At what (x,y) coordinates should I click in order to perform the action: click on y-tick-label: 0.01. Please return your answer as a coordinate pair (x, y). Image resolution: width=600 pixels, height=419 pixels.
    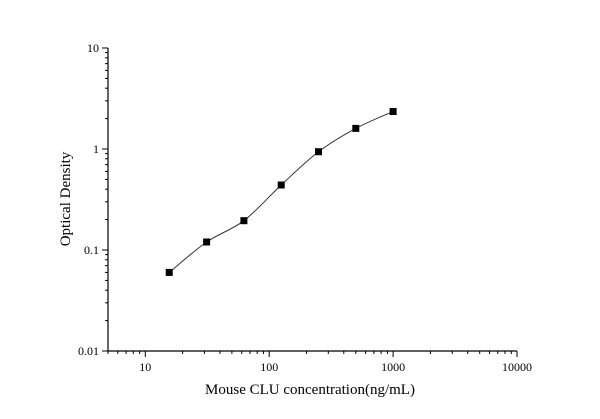
    Looking at the image, I should click on (88, 351).